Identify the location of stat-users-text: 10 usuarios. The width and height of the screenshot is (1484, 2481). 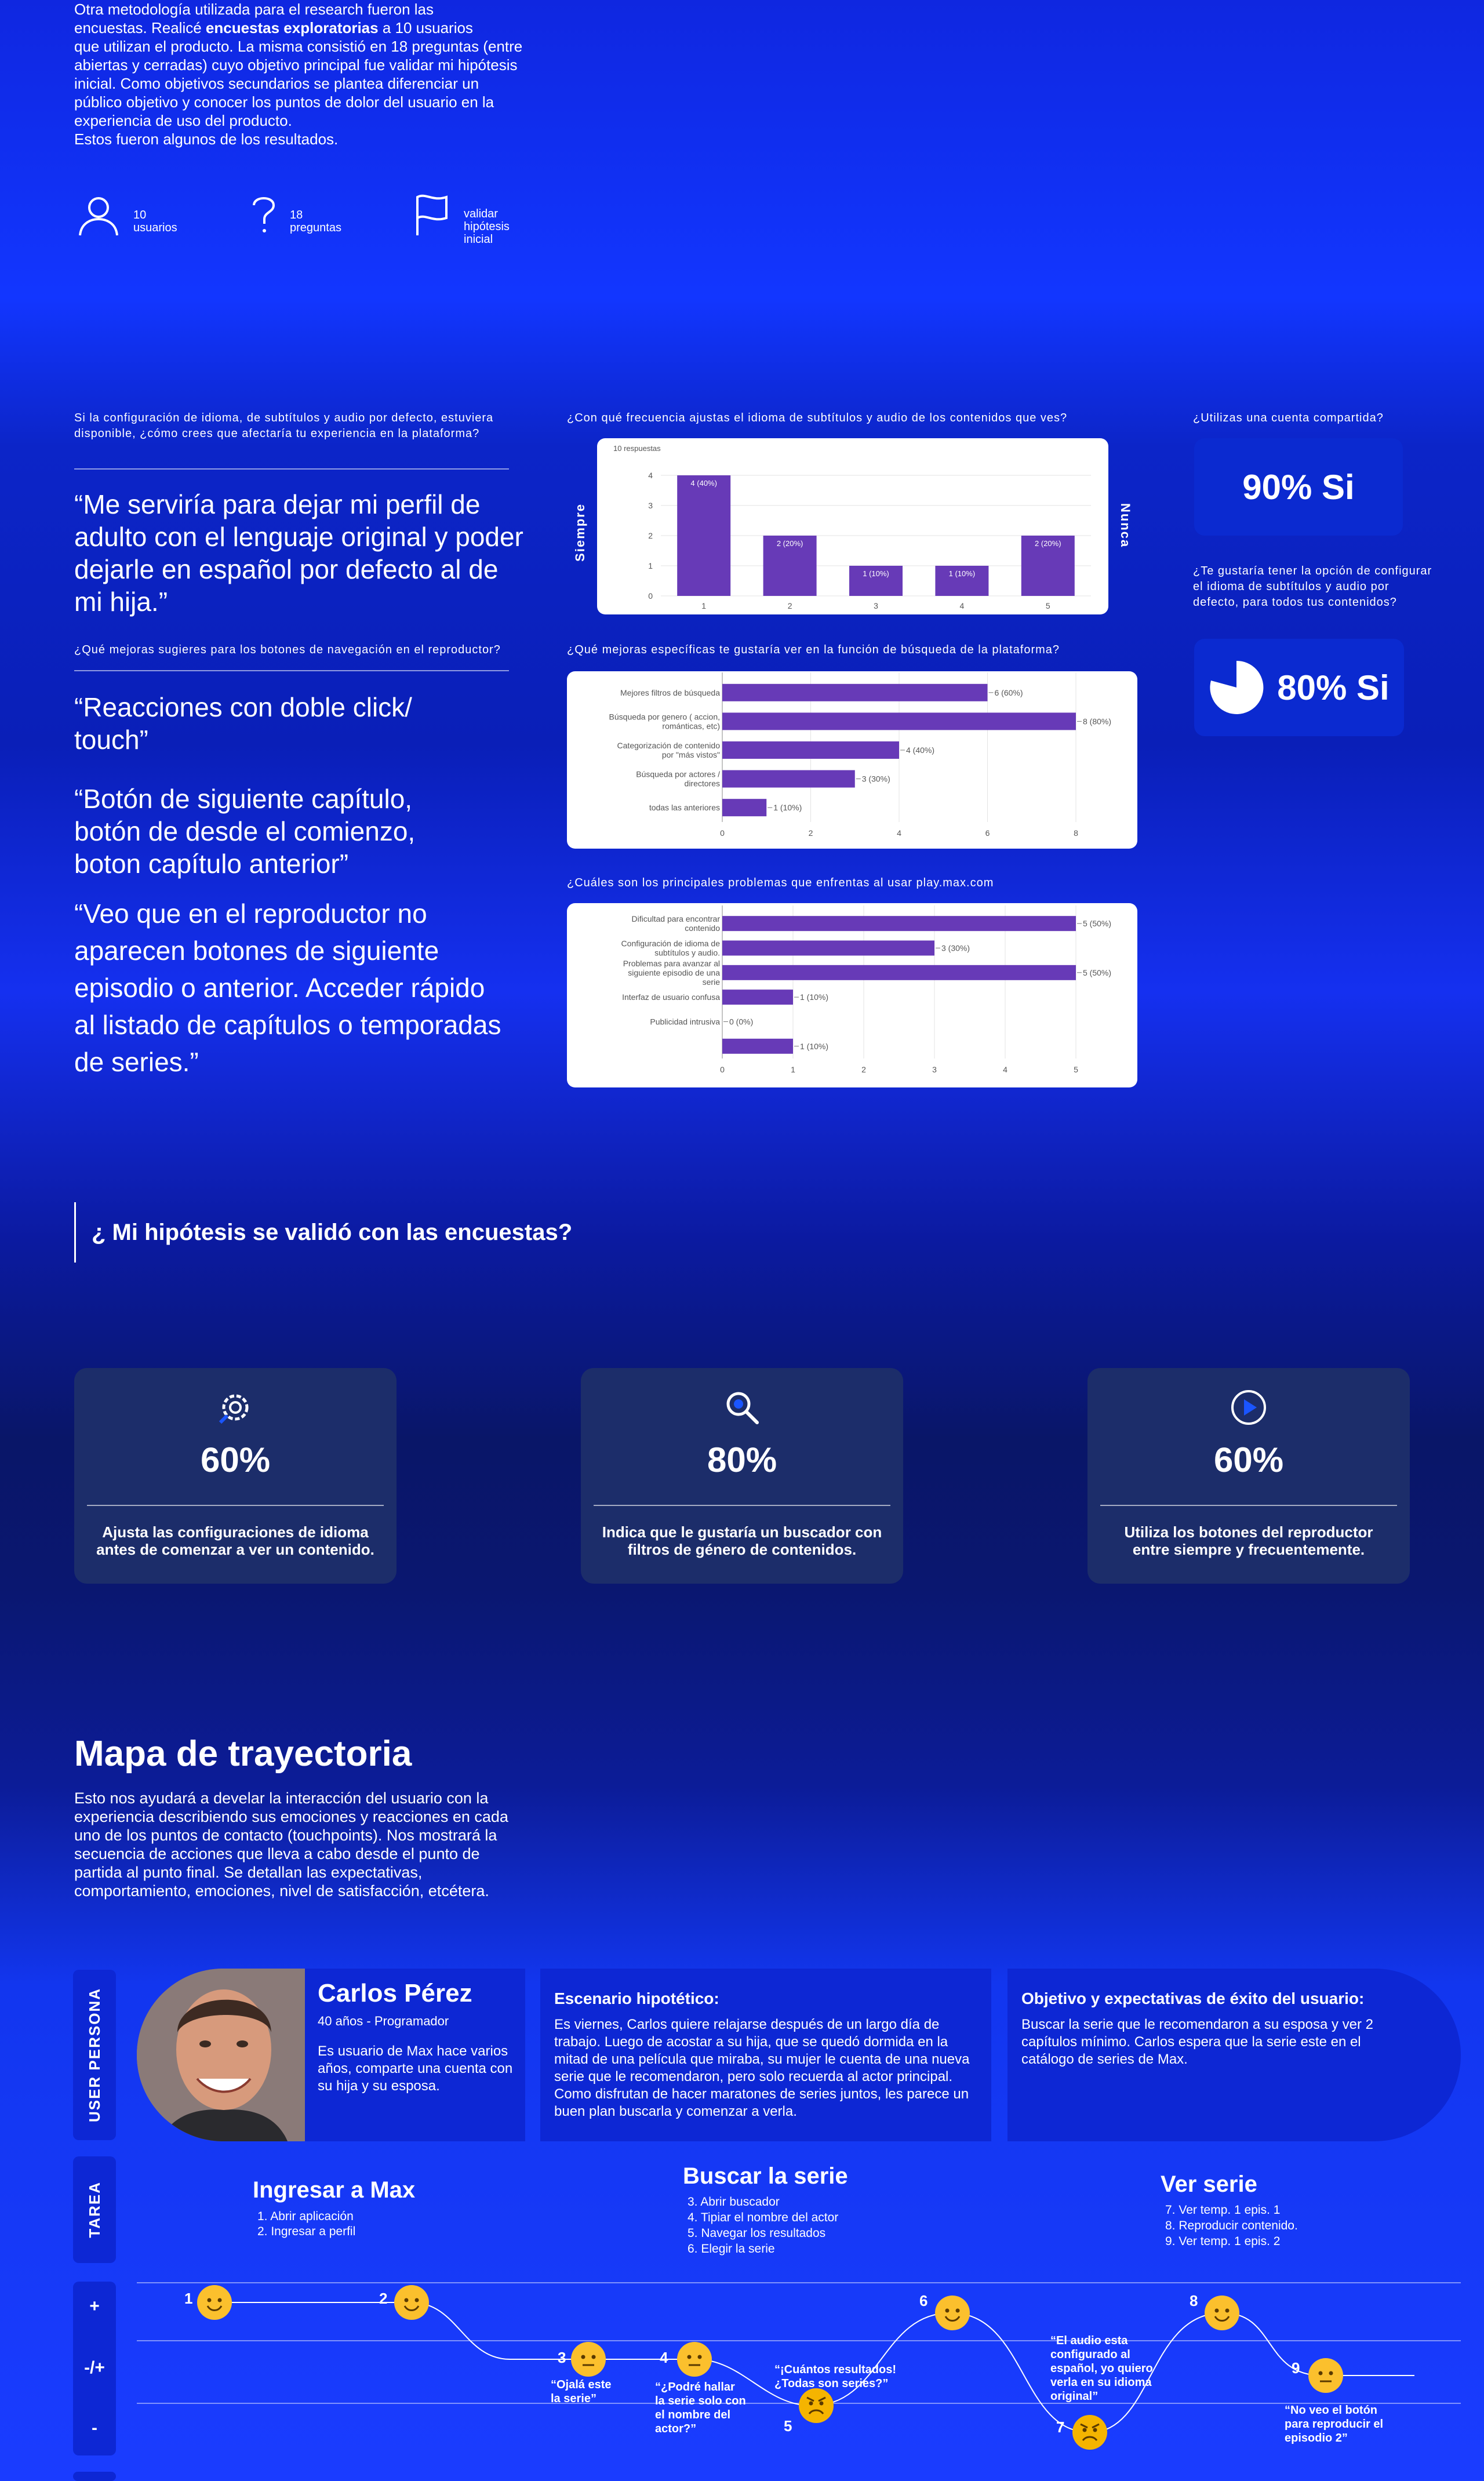
(155, 222).